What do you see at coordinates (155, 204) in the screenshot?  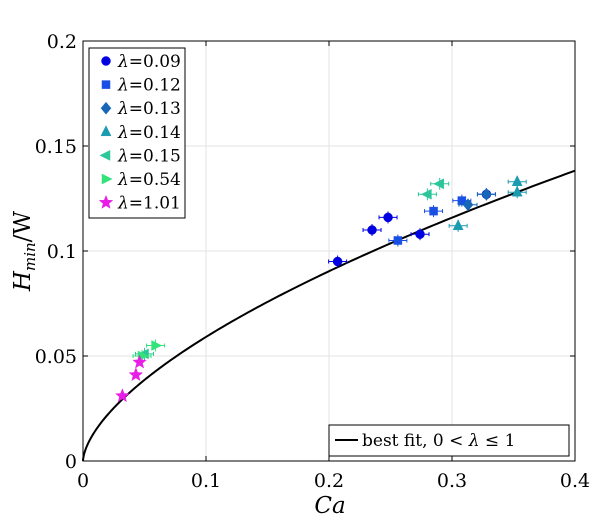 I see `legend-label-value: =1.01` at bounding box center [155, 204].